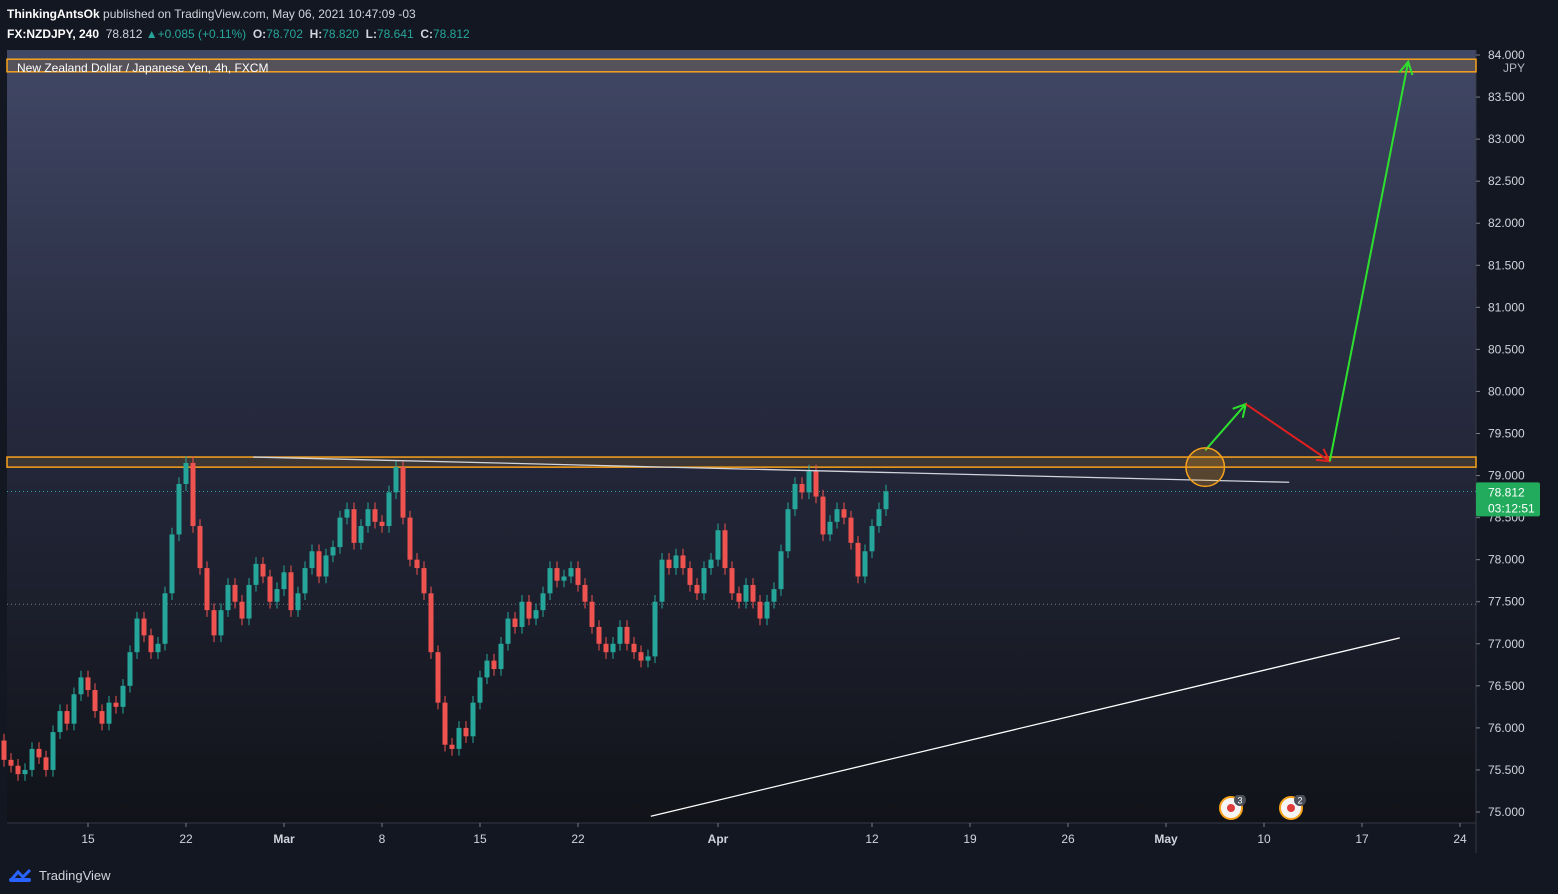  What do you see at coordinates (1506, 476) in the screenshot?
I see `y-tick-label: 79.000` at bounding box center [1506, 476].